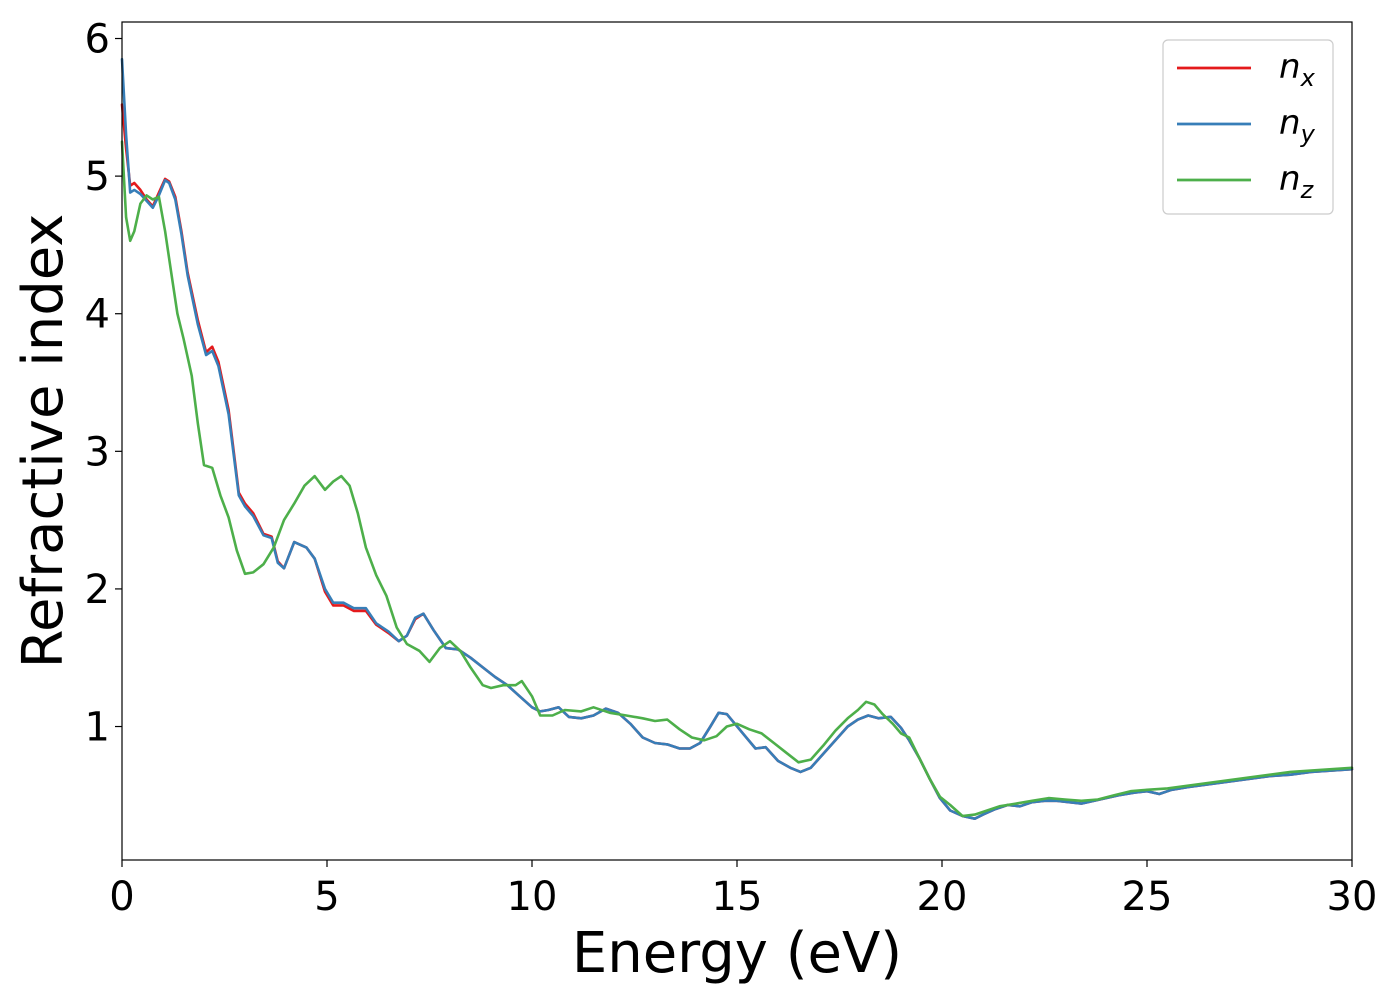  I want to click on y-axis-label: Refractive index, so click(43, 441).